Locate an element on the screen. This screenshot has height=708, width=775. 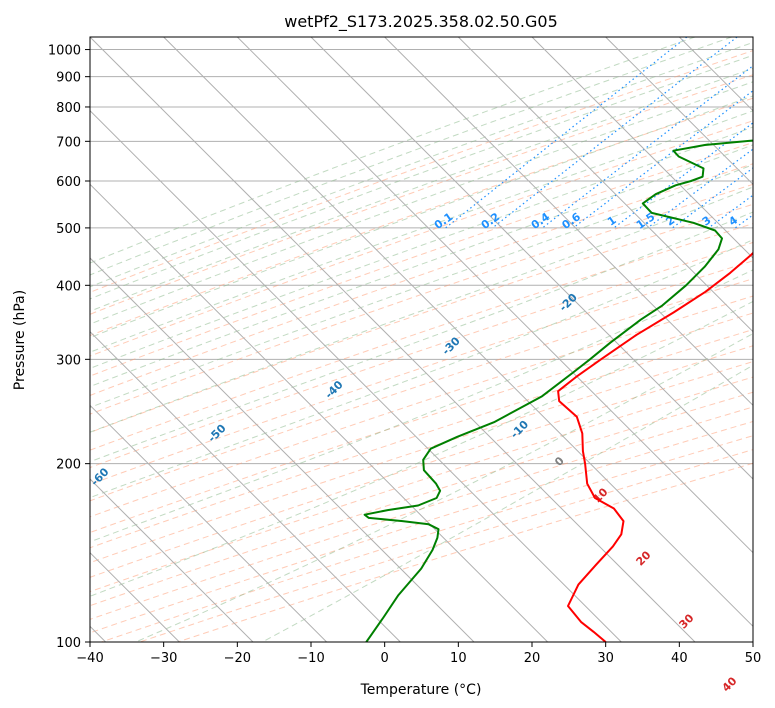
mixing-ratio-label: 0.4 is located at coordinates (541, 221).